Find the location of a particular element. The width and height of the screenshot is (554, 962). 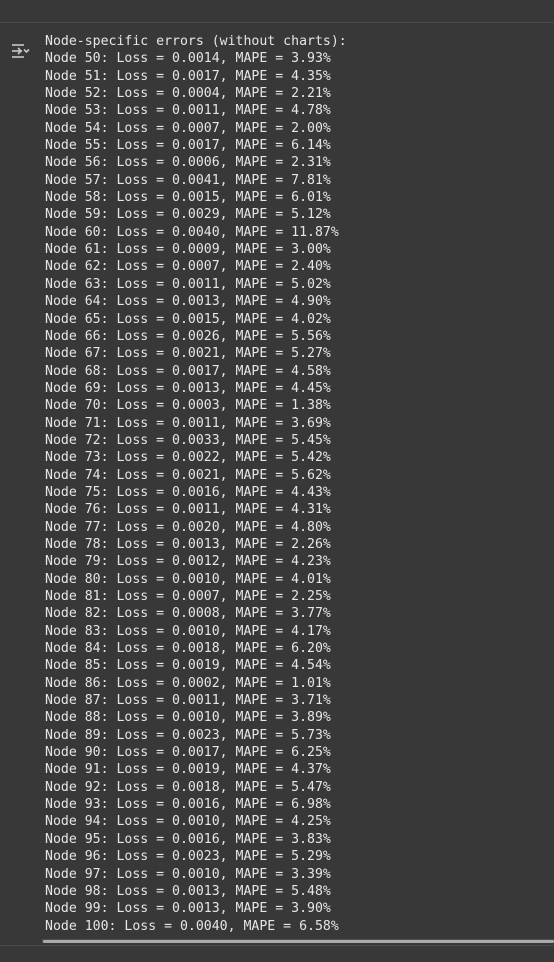

output-line: Node 95: Loss = 0.0016, MAPE = 3.83% is located at coordinates (188, 839).